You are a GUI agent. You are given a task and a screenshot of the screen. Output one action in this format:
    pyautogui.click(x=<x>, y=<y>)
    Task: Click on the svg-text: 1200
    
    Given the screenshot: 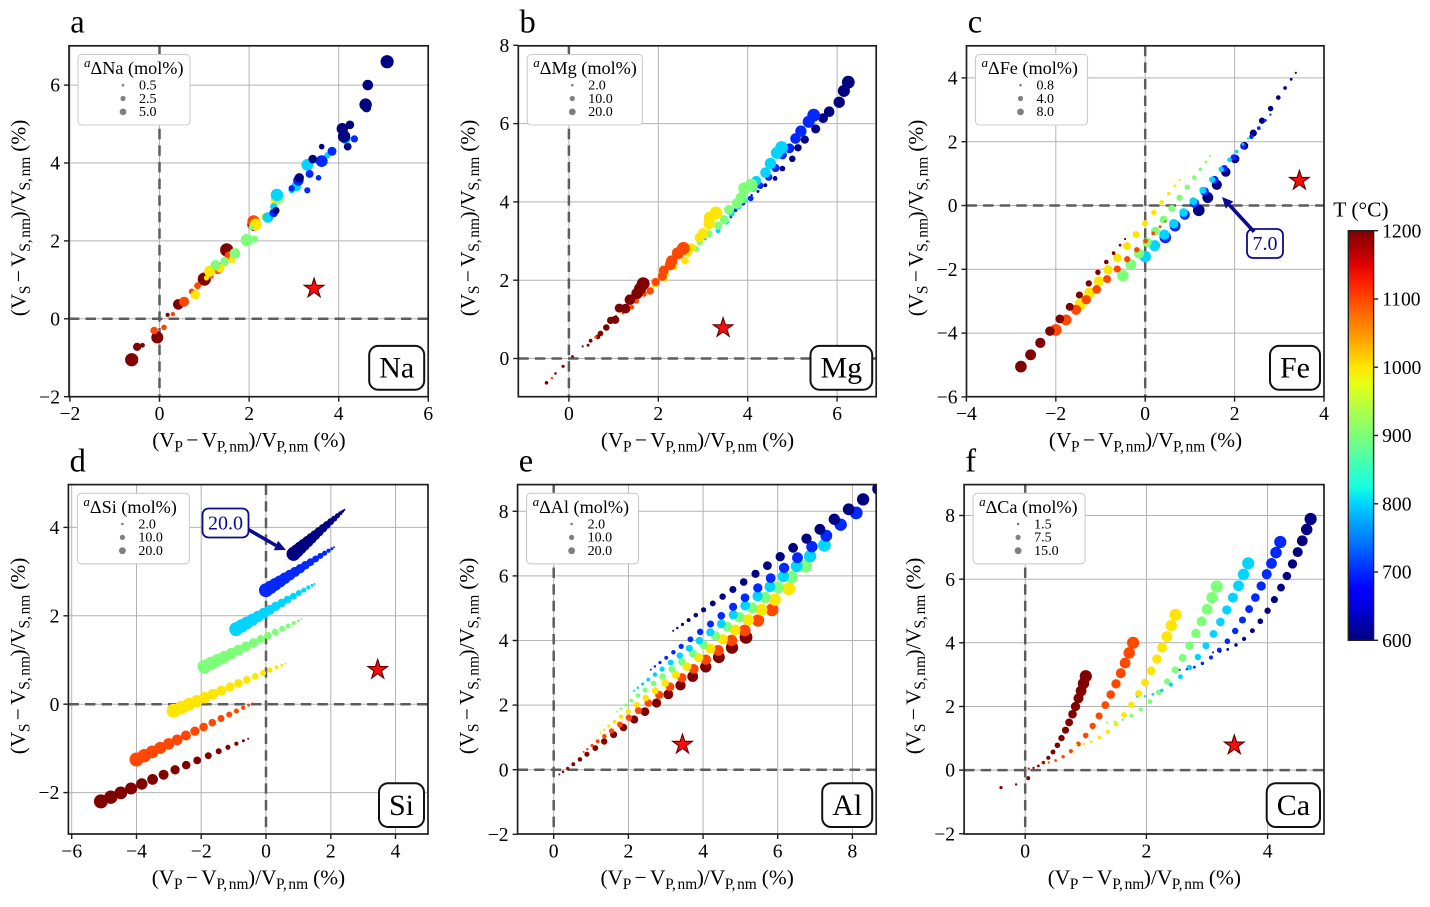 What is the action you would take?
    pyautogui.click(x=1401, y=231)
    